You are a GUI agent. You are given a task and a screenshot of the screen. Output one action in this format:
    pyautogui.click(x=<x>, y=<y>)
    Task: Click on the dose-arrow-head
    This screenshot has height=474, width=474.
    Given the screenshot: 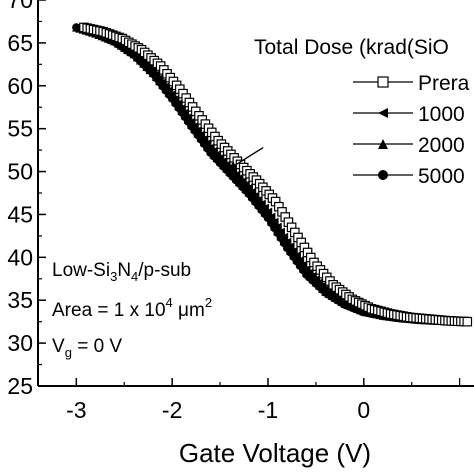 What is the action you would take?
    pyautogui.click(x=232, y=165)
    